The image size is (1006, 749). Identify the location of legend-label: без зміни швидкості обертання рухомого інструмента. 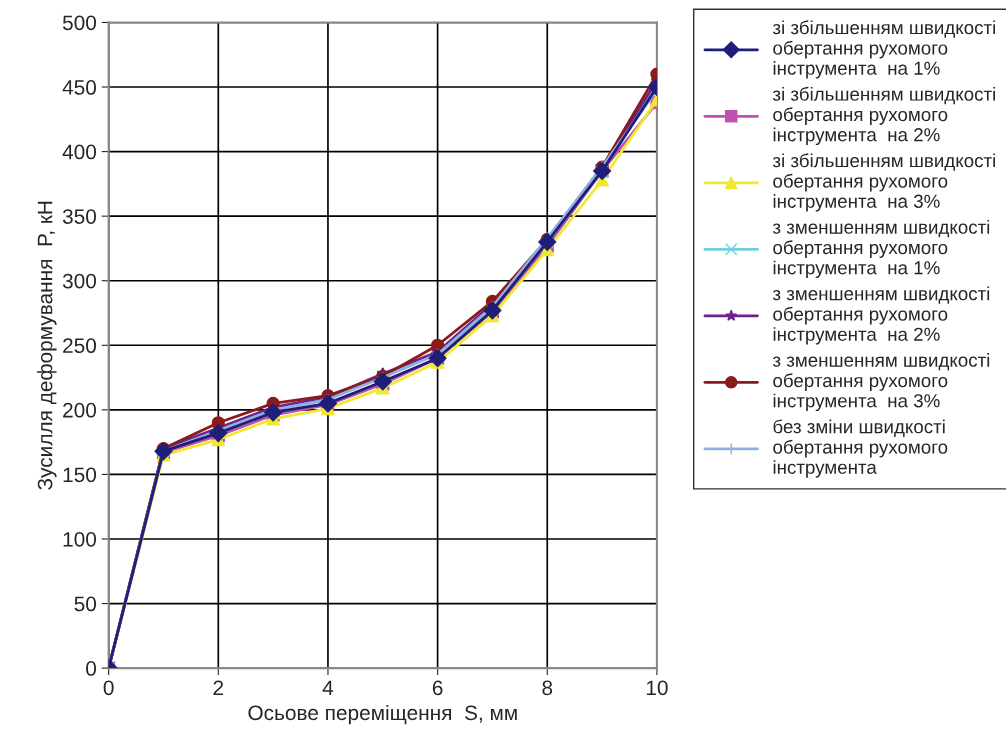
(860, 448).